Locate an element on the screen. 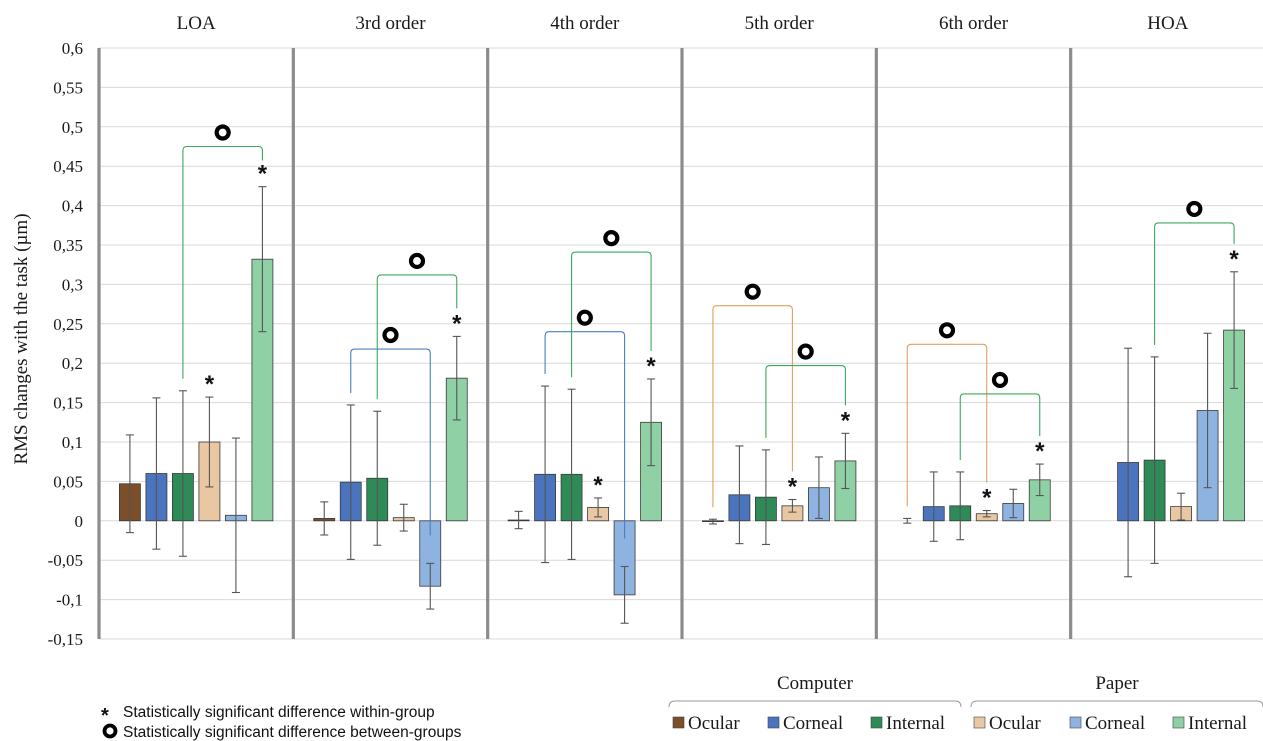 The image size is (1263, 741). category-title: LOA is located at coordinates (196, 23).